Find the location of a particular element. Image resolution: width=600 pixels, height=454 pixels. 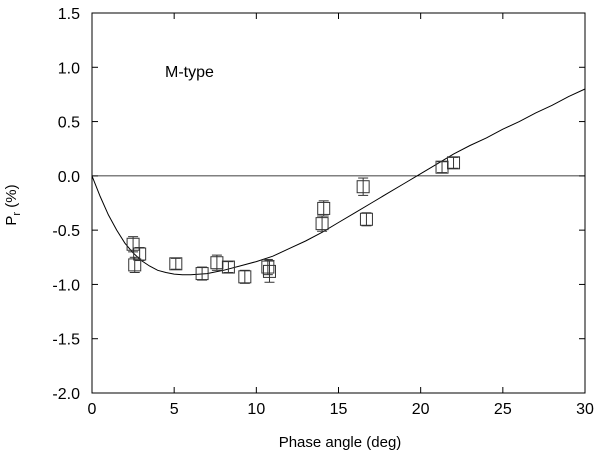

y-axis-title-unit: (%) is located at coordinates (11, 198).